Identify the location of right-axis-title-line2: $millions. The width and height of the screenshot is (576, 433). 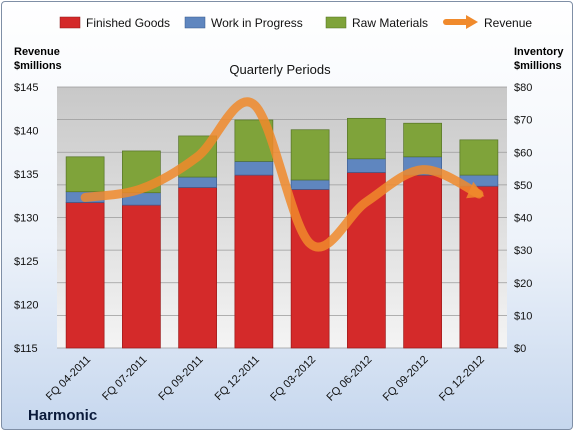
(538, 66).